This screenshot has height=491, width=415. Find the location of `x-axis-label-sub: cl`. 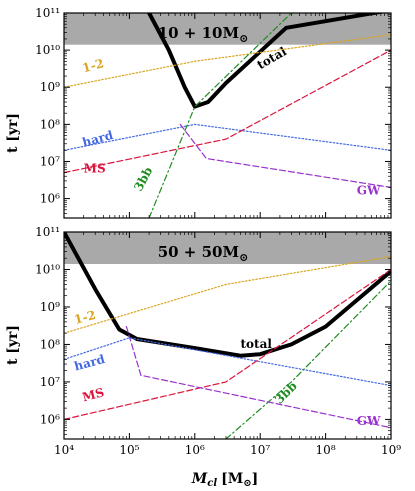

x-axis-label-sub: cl is located at coordinates (212, 483).